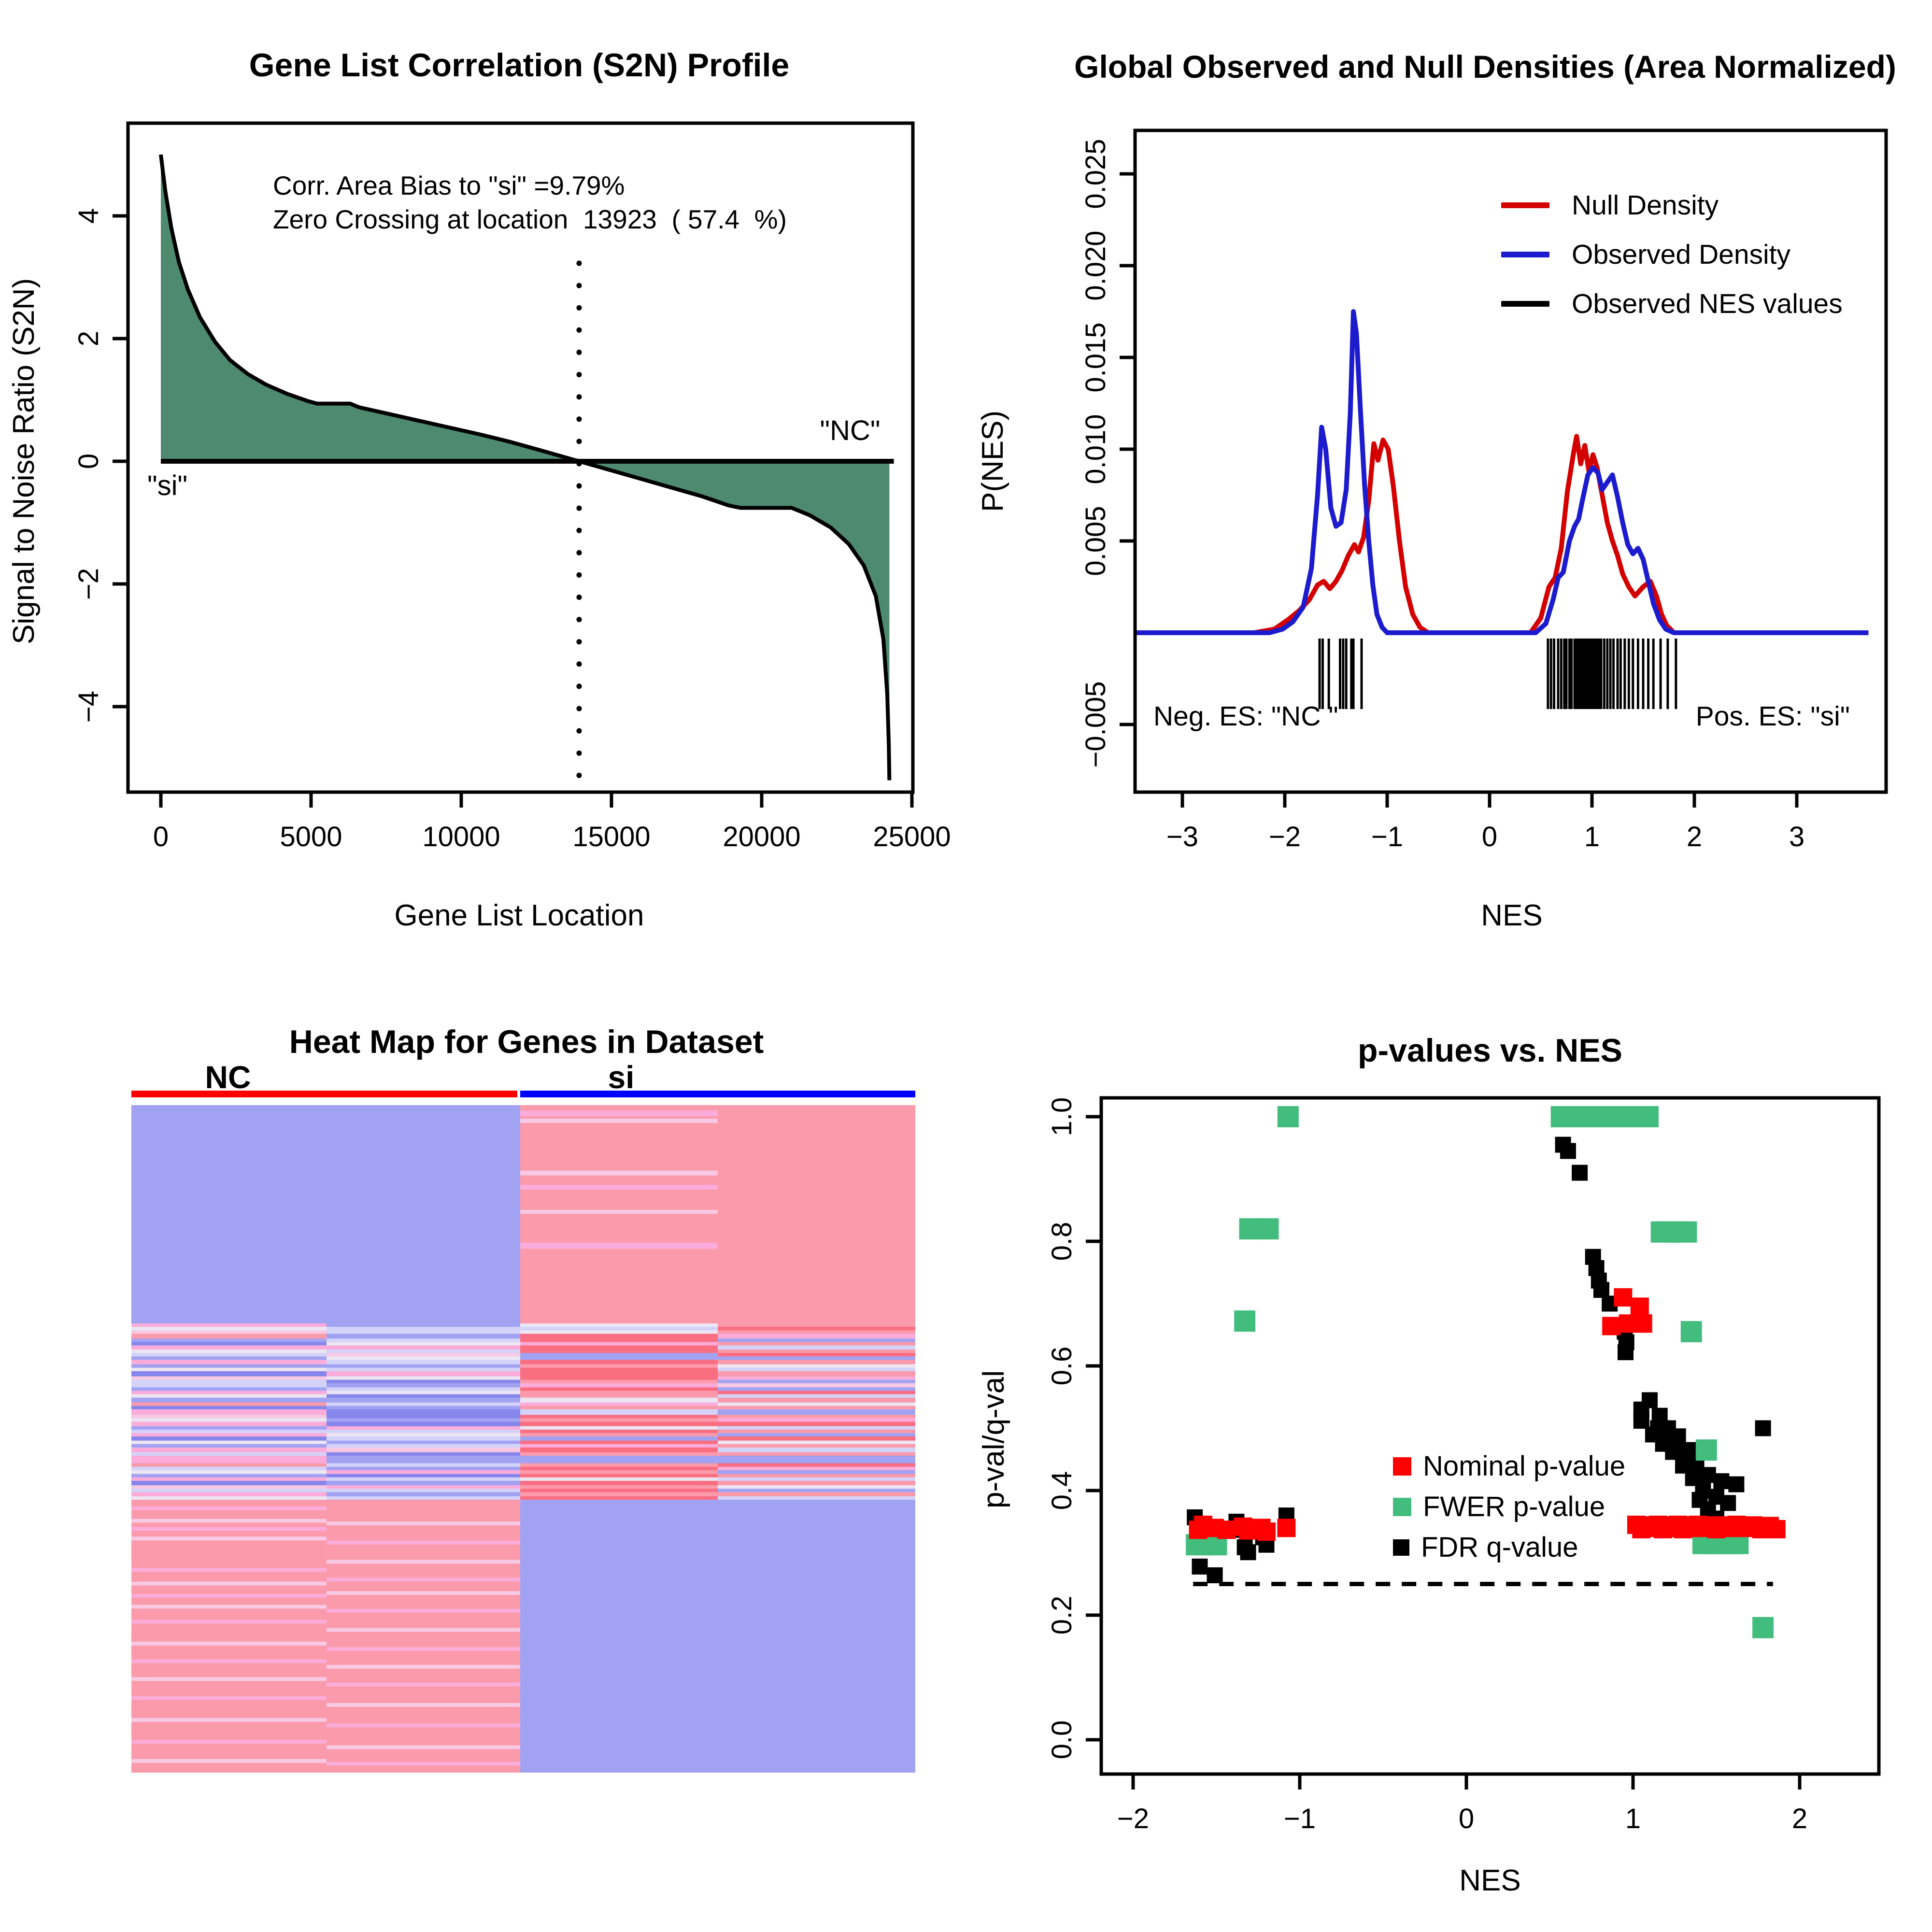 The image size is (1932, 1932). Describe the element at coordinates (1387, 836) in the screenshot. I see `x-tick-label: −1` at that location.